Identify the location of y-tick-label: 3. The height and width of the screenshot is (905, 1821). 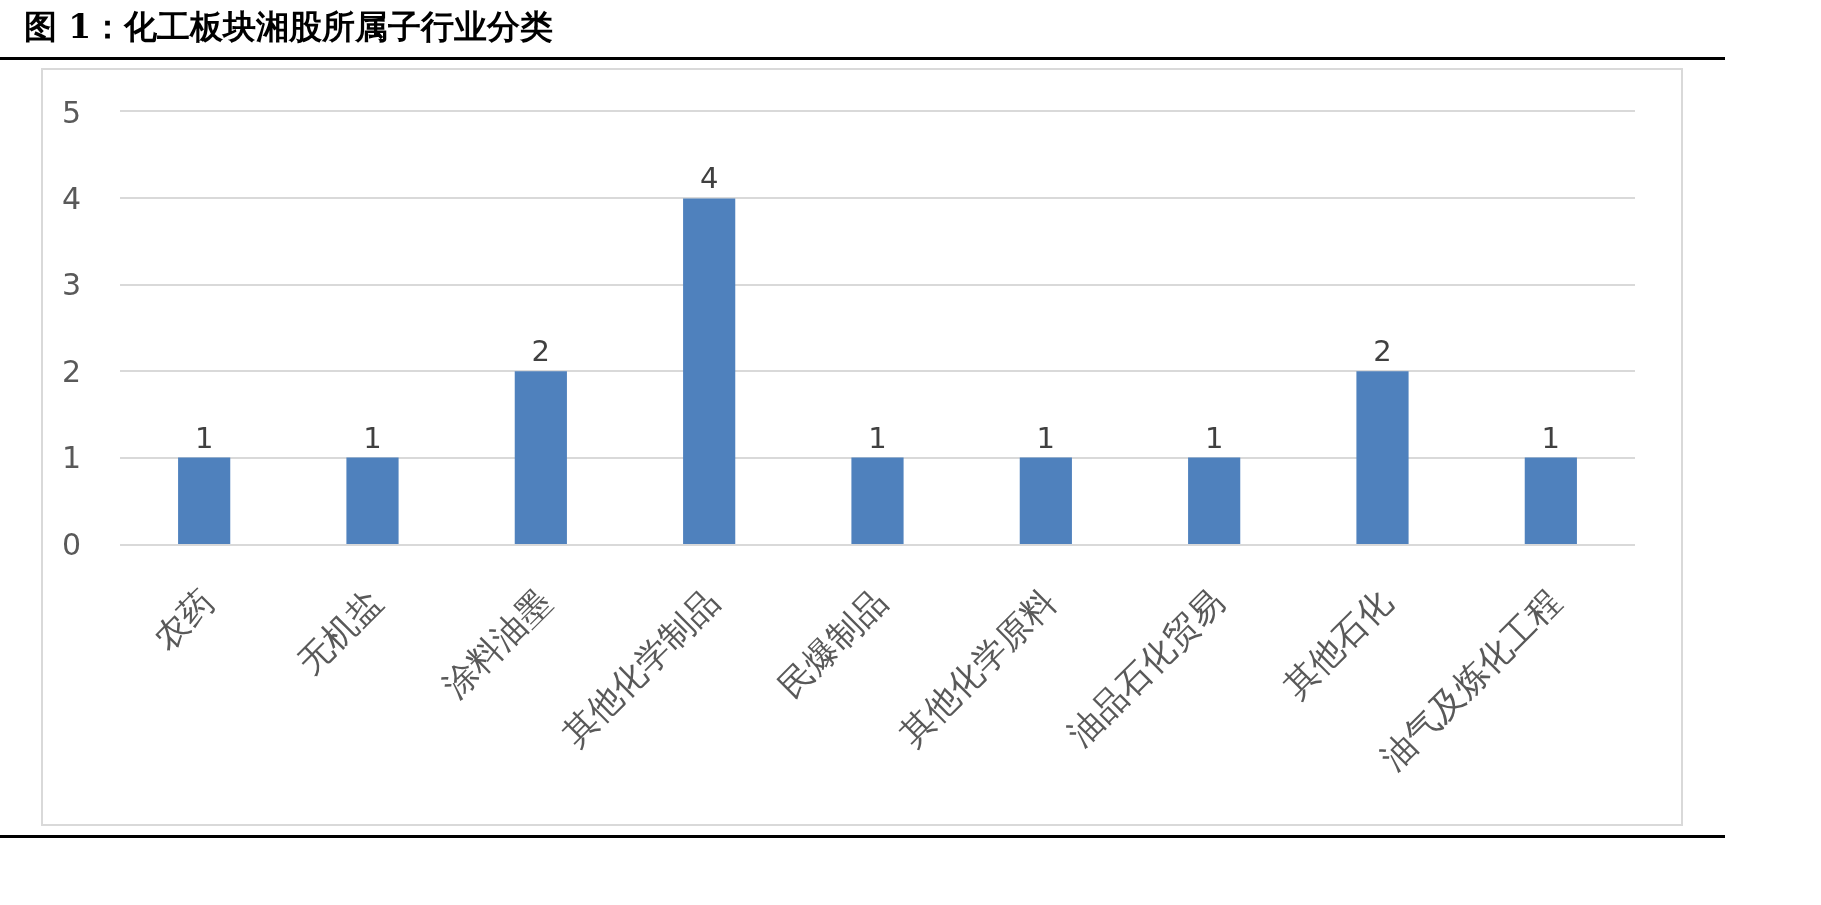
(71, 285).